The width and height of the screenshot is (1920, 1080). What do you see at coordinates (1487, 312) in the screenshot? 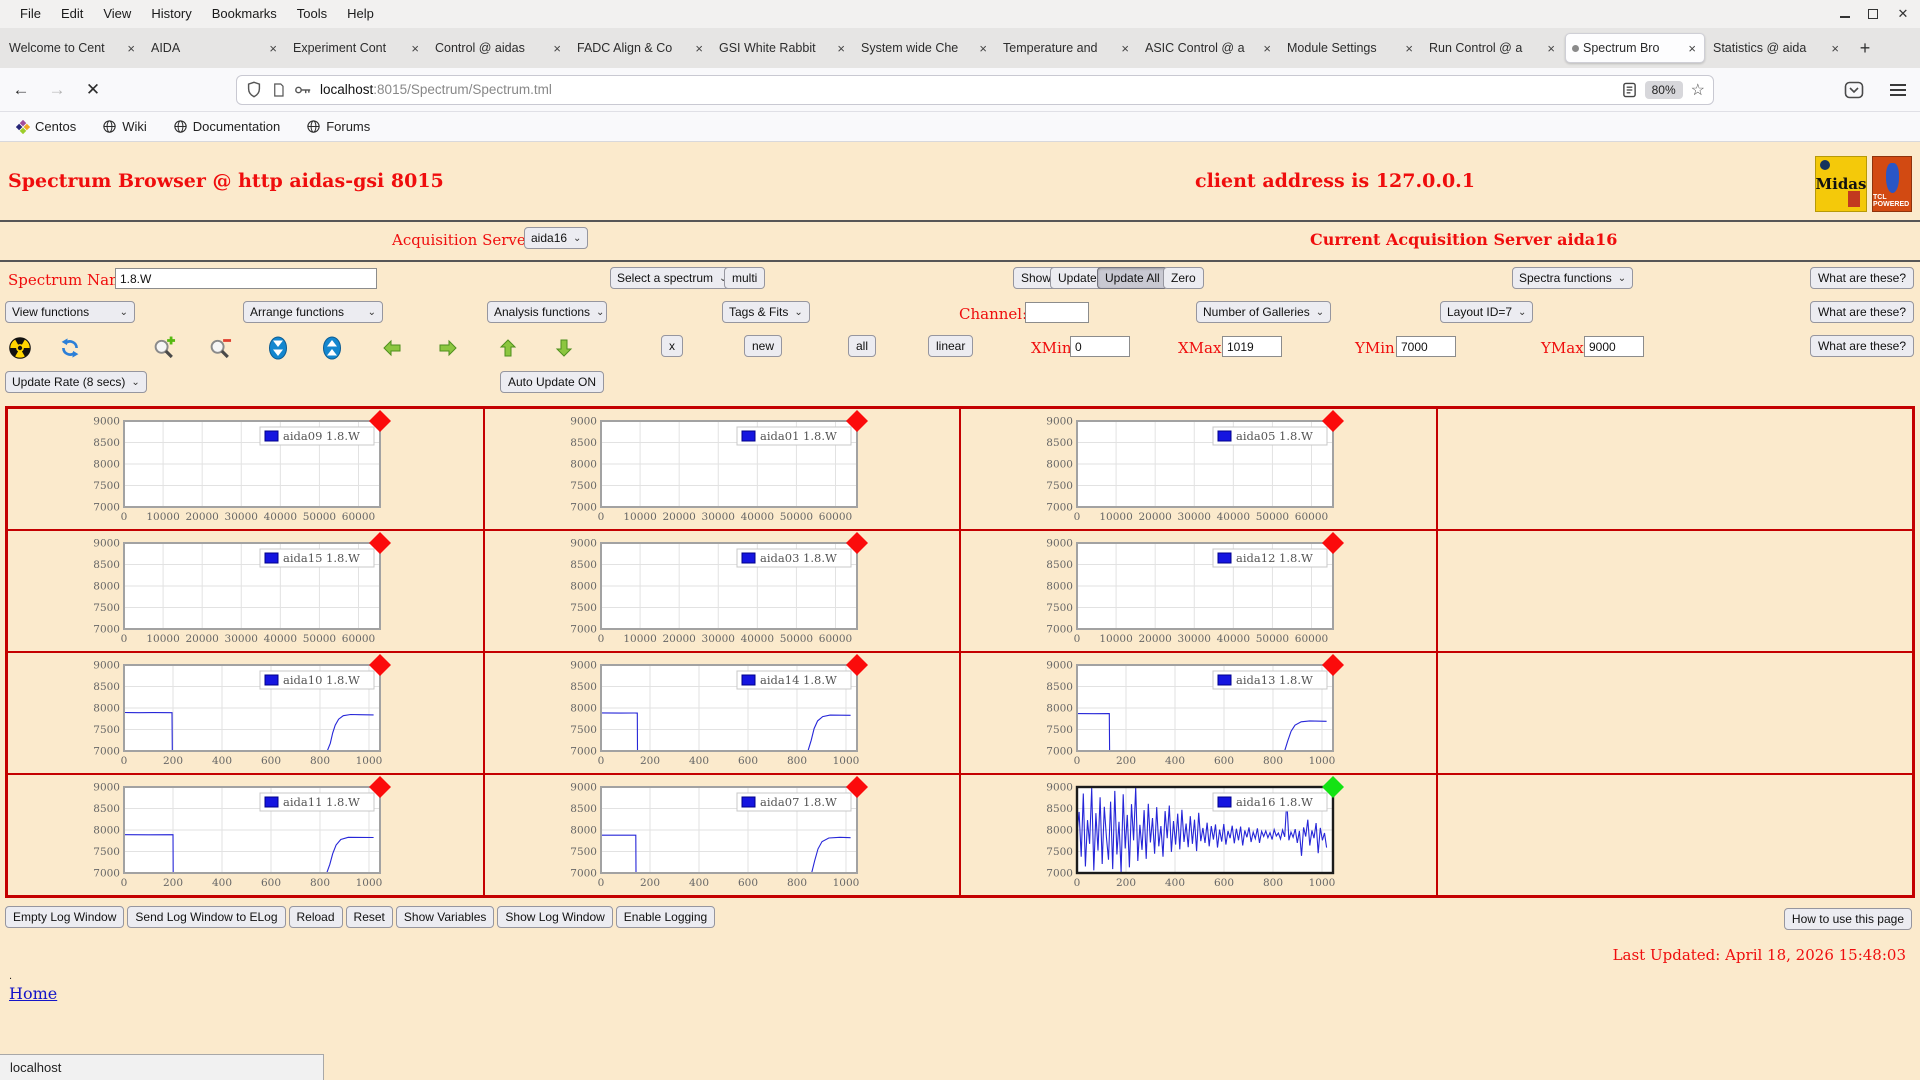
I see `layout-id-dropdown: Layout ID=7 ⌄` at bounding box center [1487, 312].